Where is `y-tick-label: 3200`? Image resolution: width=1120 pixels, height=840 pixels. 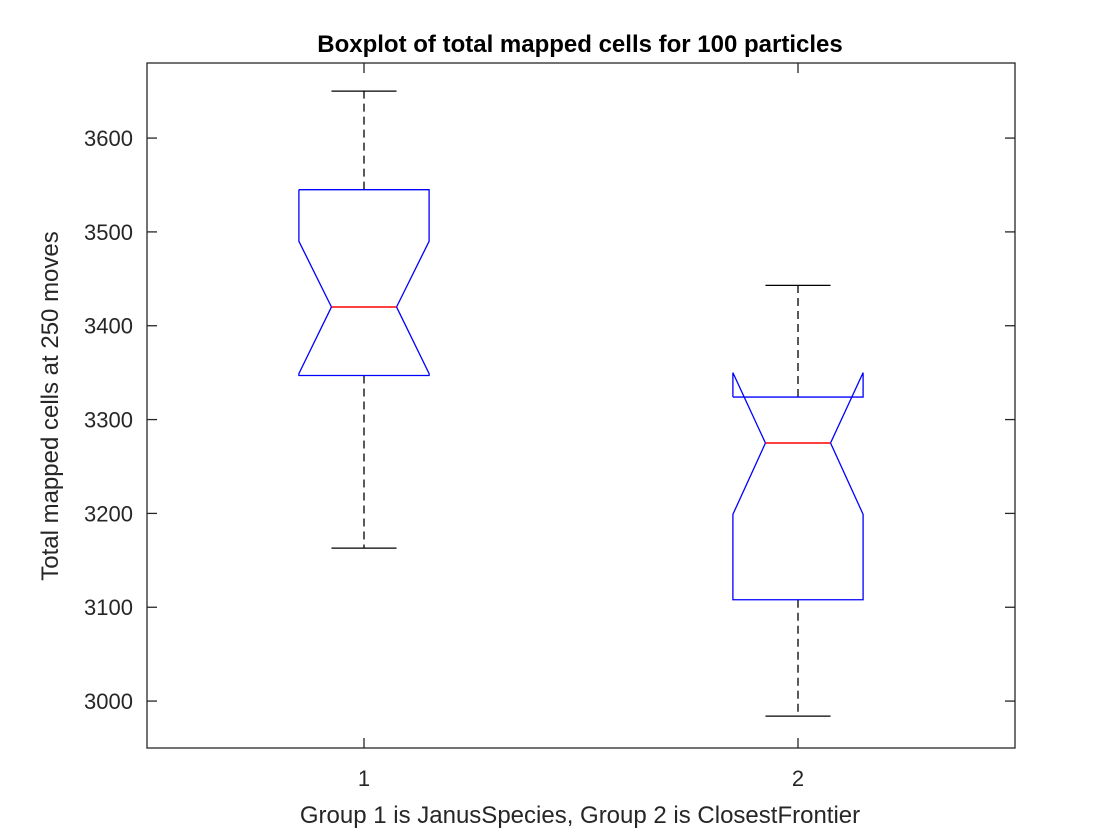
y-tick-label: 3200 is located at coordinates (108, 513).